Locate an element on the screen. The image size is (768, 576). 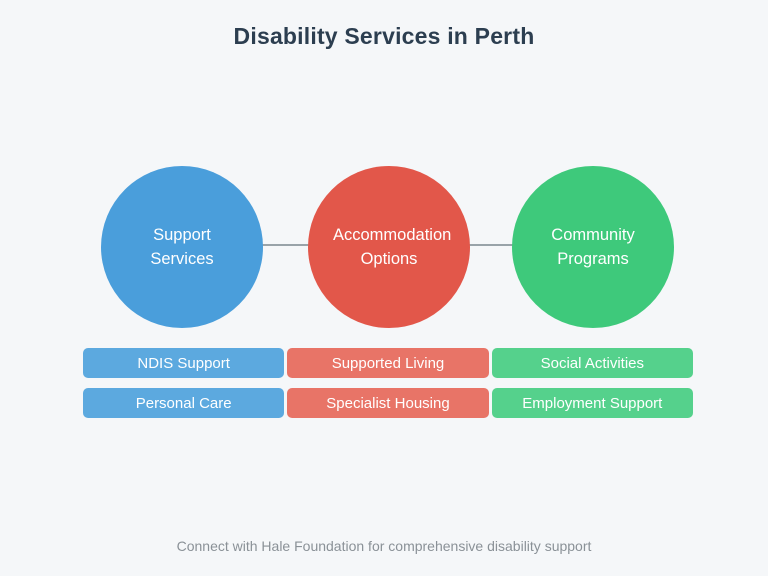
pill-employment-support: Employment Support is located at coordinates (592, 403).